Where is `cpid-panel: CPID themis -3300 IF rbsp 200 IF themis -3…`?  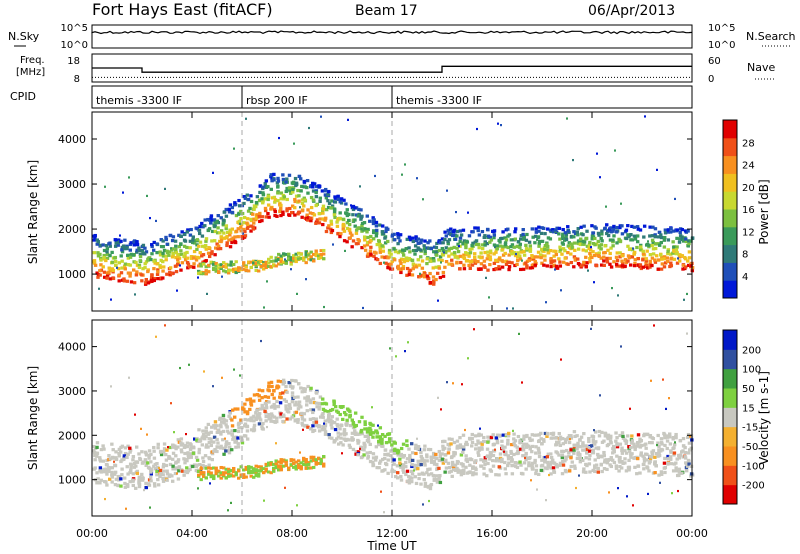 cpid-panel: CPID themis -3300 IF rbsp 200 IF themis -3… is located at coordinates (351, 97).